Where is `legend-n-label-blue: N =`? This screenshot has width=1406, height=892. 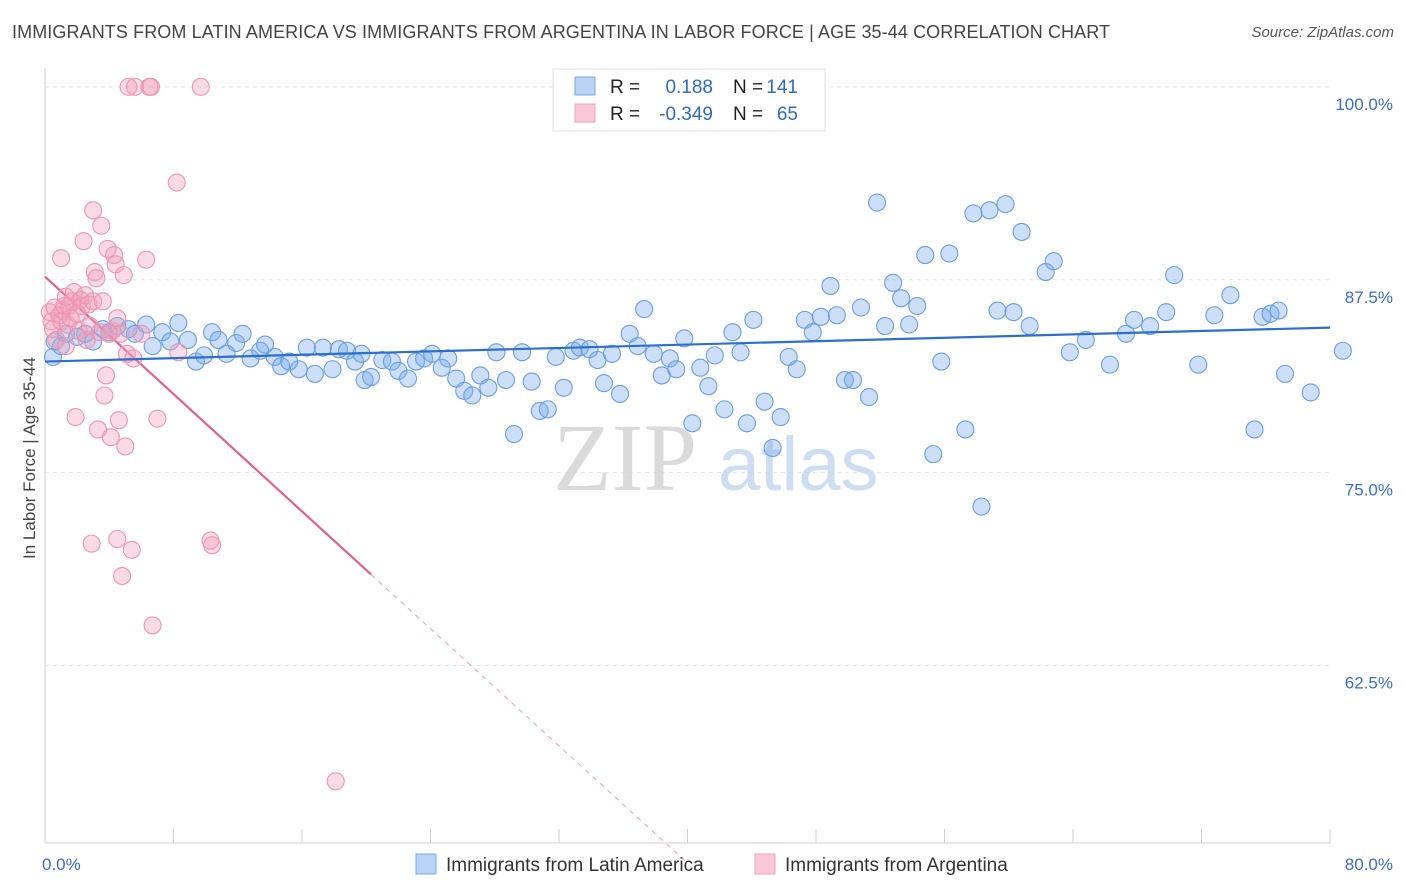
legend-n-label-blue: N = is located at coordinates (748, 87).